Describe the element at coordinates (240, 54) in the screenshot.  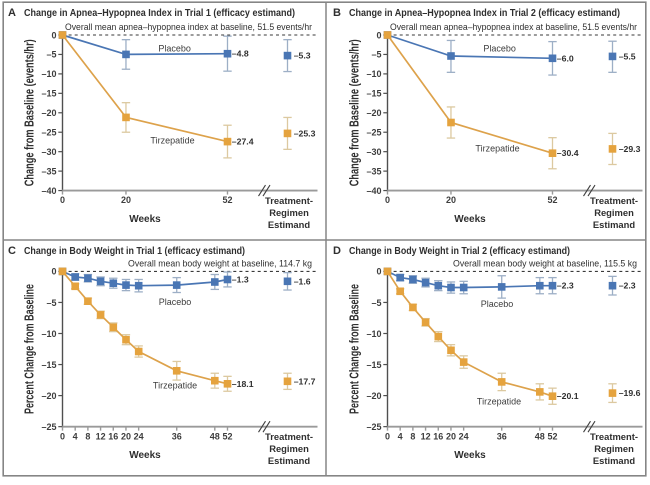
I see `svg-text: –4.8` at that location.